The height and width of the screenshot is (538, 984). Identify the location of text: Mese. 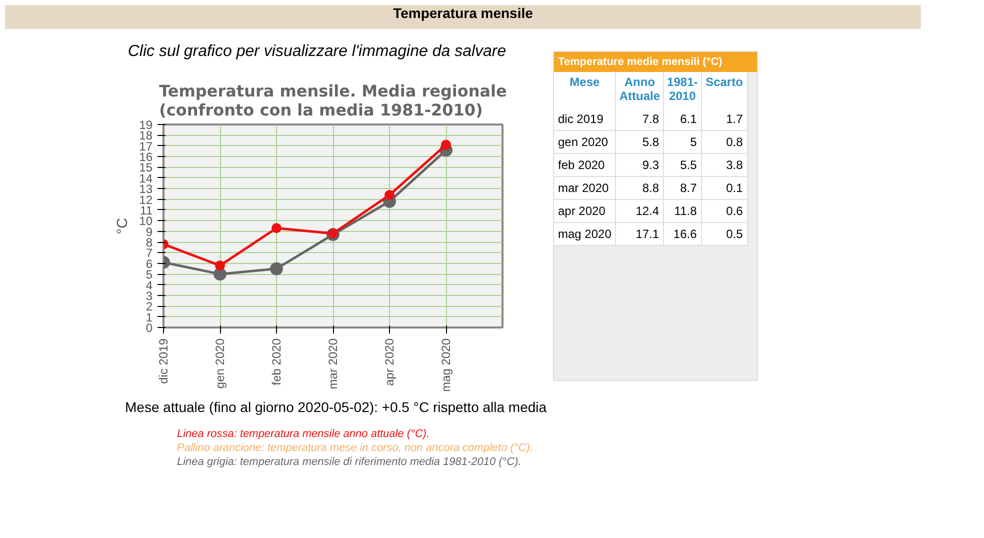
(585, 90).